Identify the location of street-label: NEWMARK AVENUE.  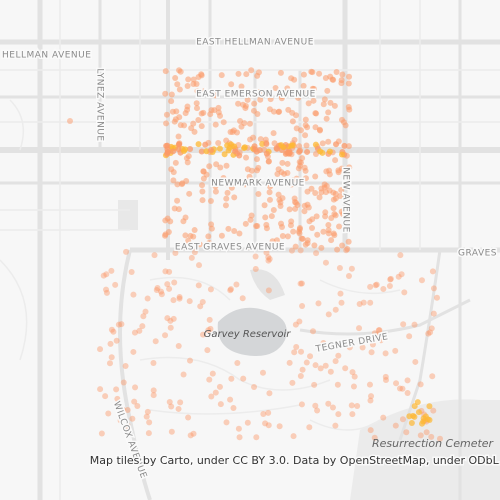
(258, 184).